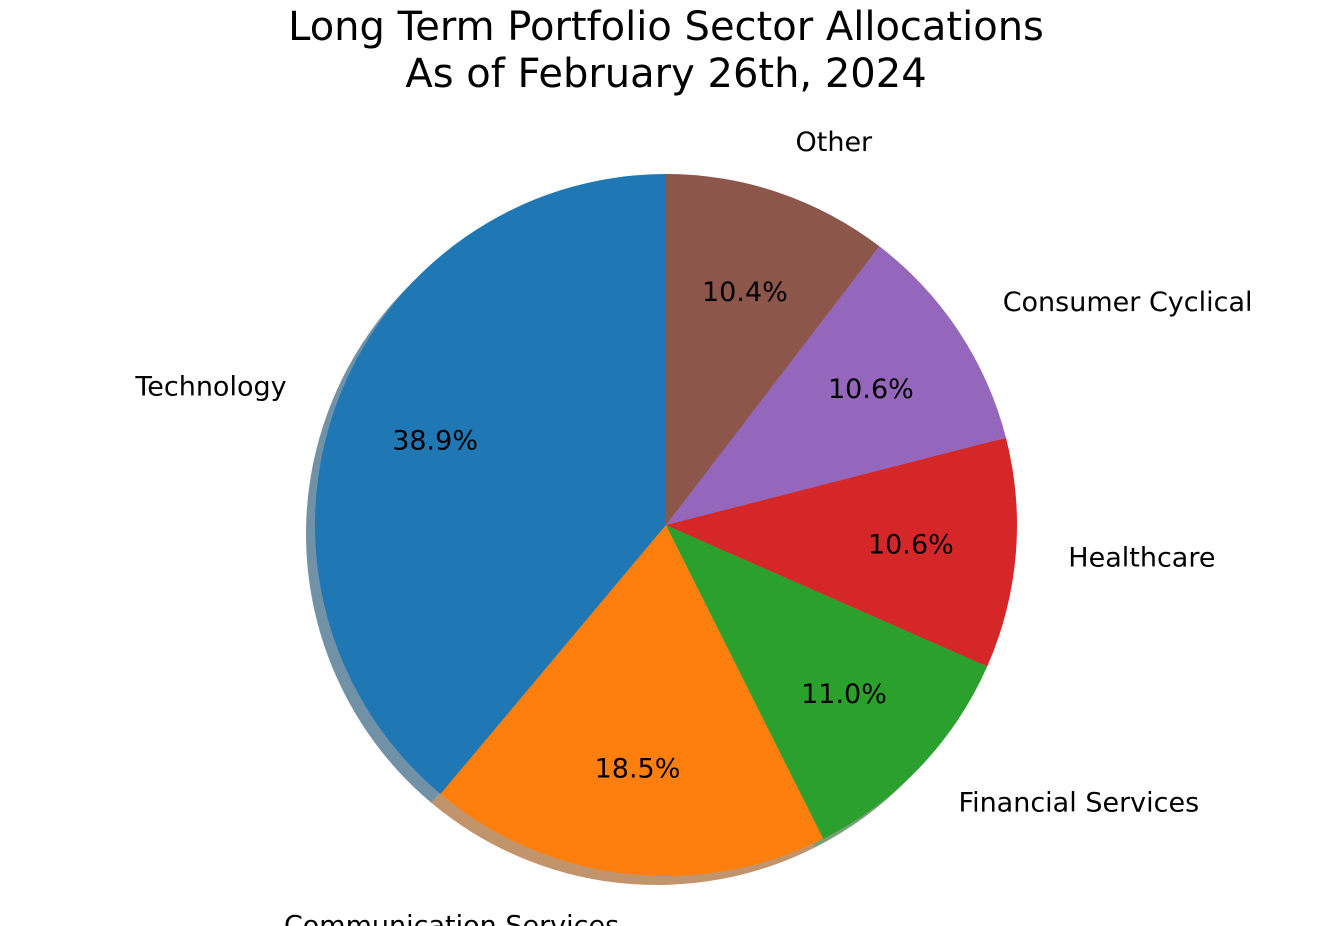 This screenshot has width=1334, height=926. What do you see at coordinates (841, 552) in the screenshot?
I see `slice-healthcare` at bounding box center [841, 552].